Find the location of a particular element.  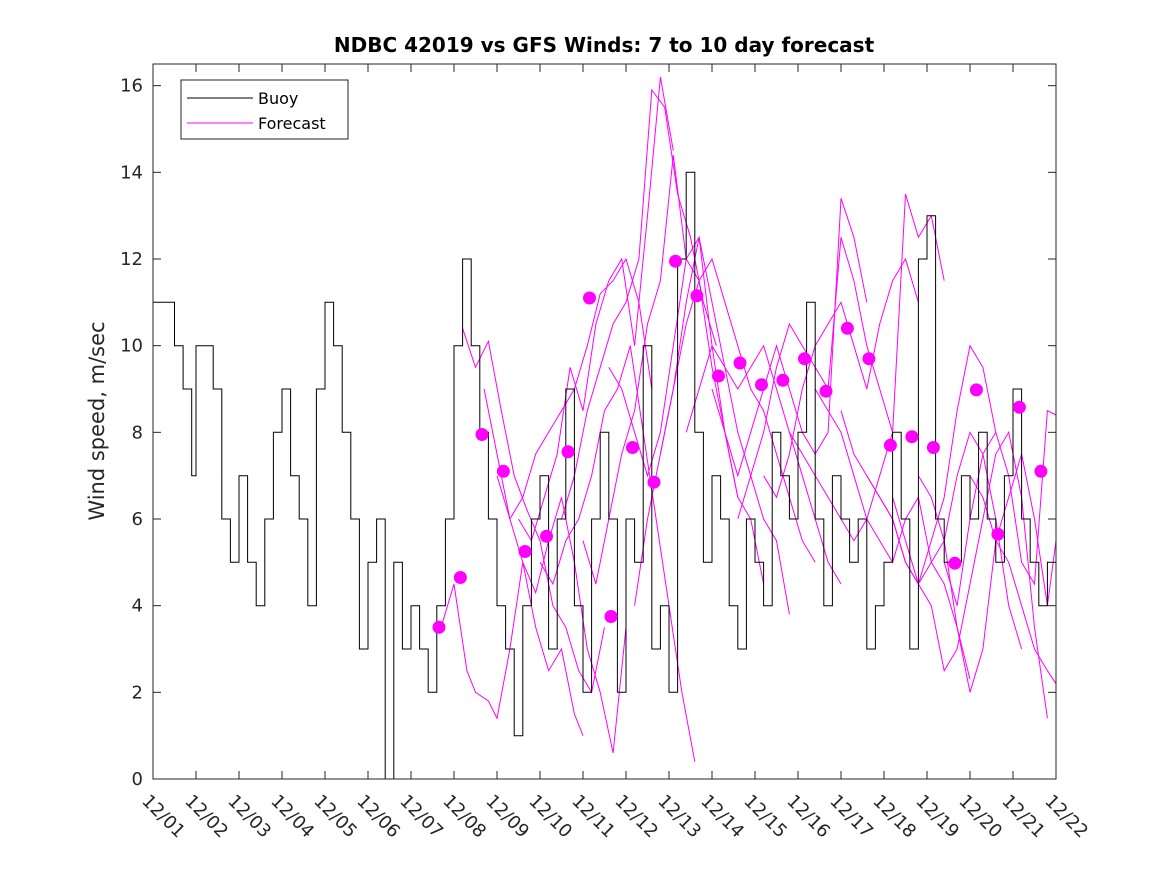

legend-forecast-label: Forecast is located at coordinates (292, 123).